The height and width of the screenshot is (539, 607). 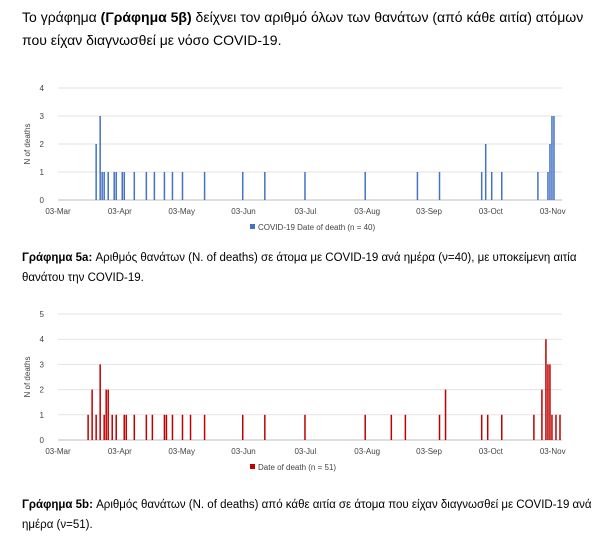 What do you see at coordinates (146, 17) in the screenshot?
I see `intro-figure-ref: (Γράφημα 5β)` at bounding box center [146, 17].